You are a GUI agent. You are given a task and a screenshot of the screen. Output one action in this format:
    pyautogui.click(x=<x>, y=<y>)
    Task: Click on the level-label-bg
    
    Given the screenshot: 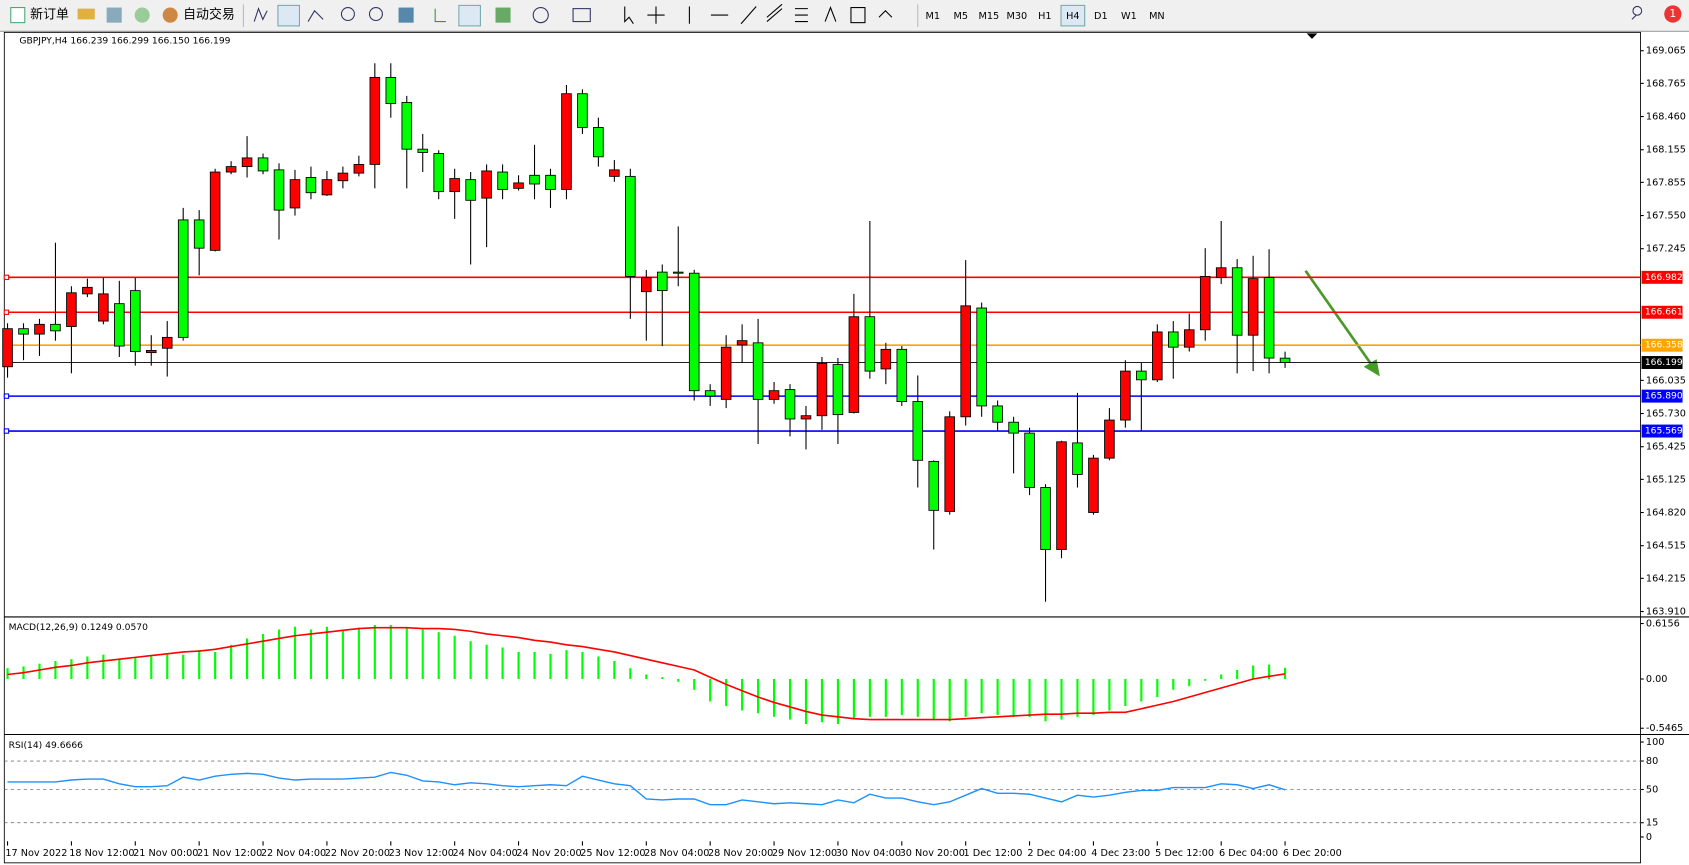 What is the action you would take?
    pyautogui.click(x=1662, y=396)
    